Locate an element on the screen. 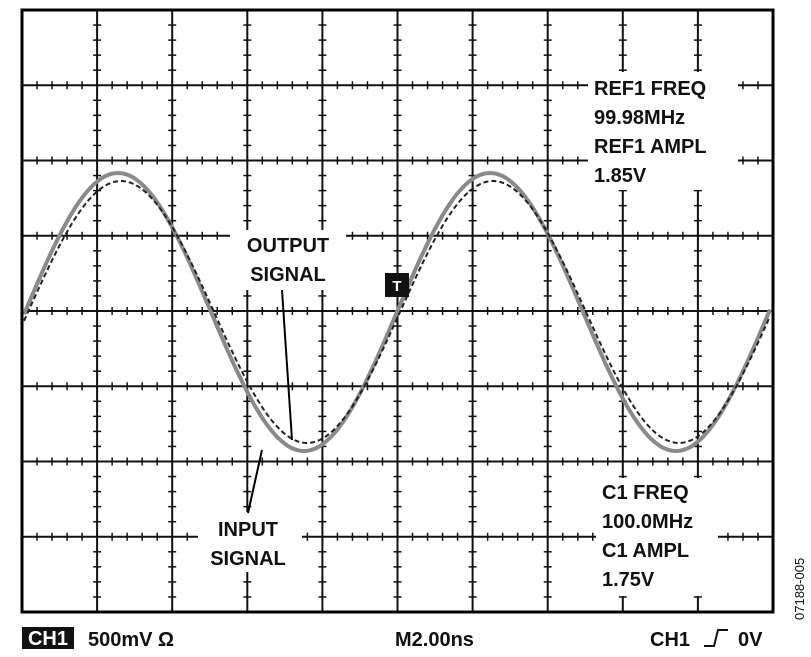 Image resolution: width=811 pixels, height=657 pixels. timebase-label: M2.00ns is located at coordinates (434, 640).